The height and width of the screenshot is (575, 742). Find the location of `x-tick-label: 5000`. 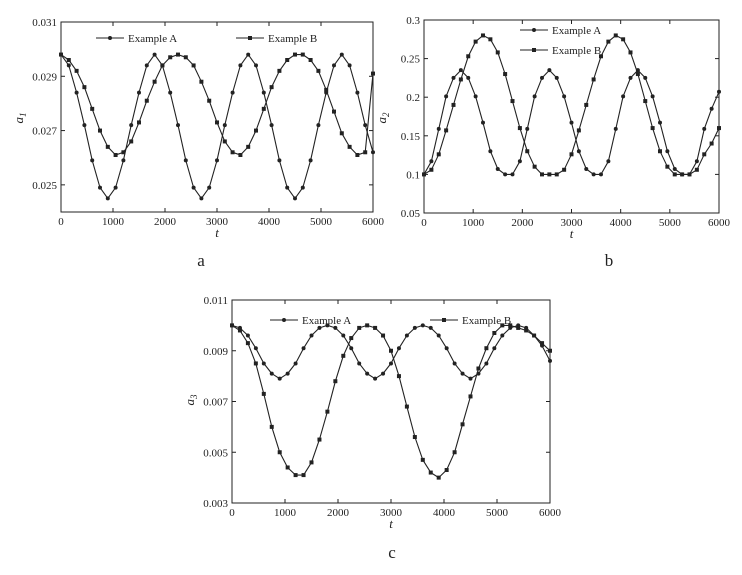

x-tick-label: 5000 is located at coordinates (670, 223).